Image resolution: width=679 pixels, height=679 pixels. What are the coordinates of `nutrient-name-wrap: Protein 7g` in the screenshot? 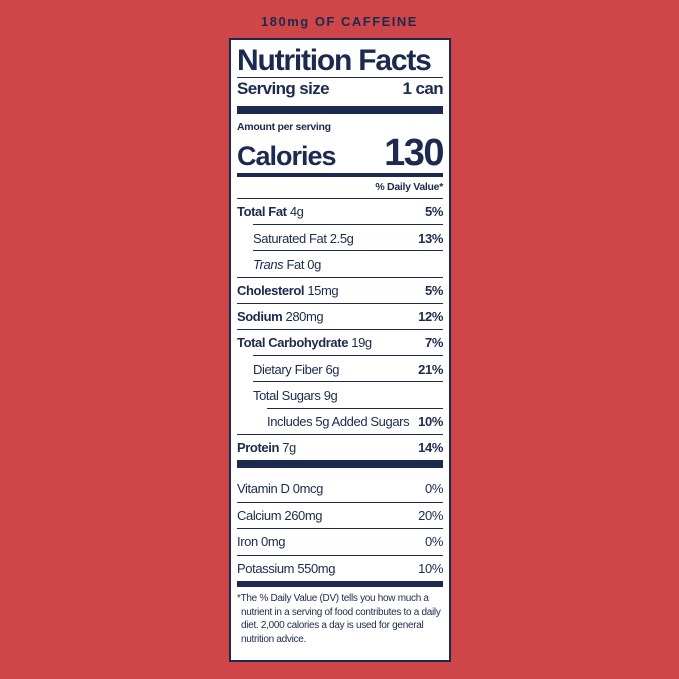 It's located at (266, 447).